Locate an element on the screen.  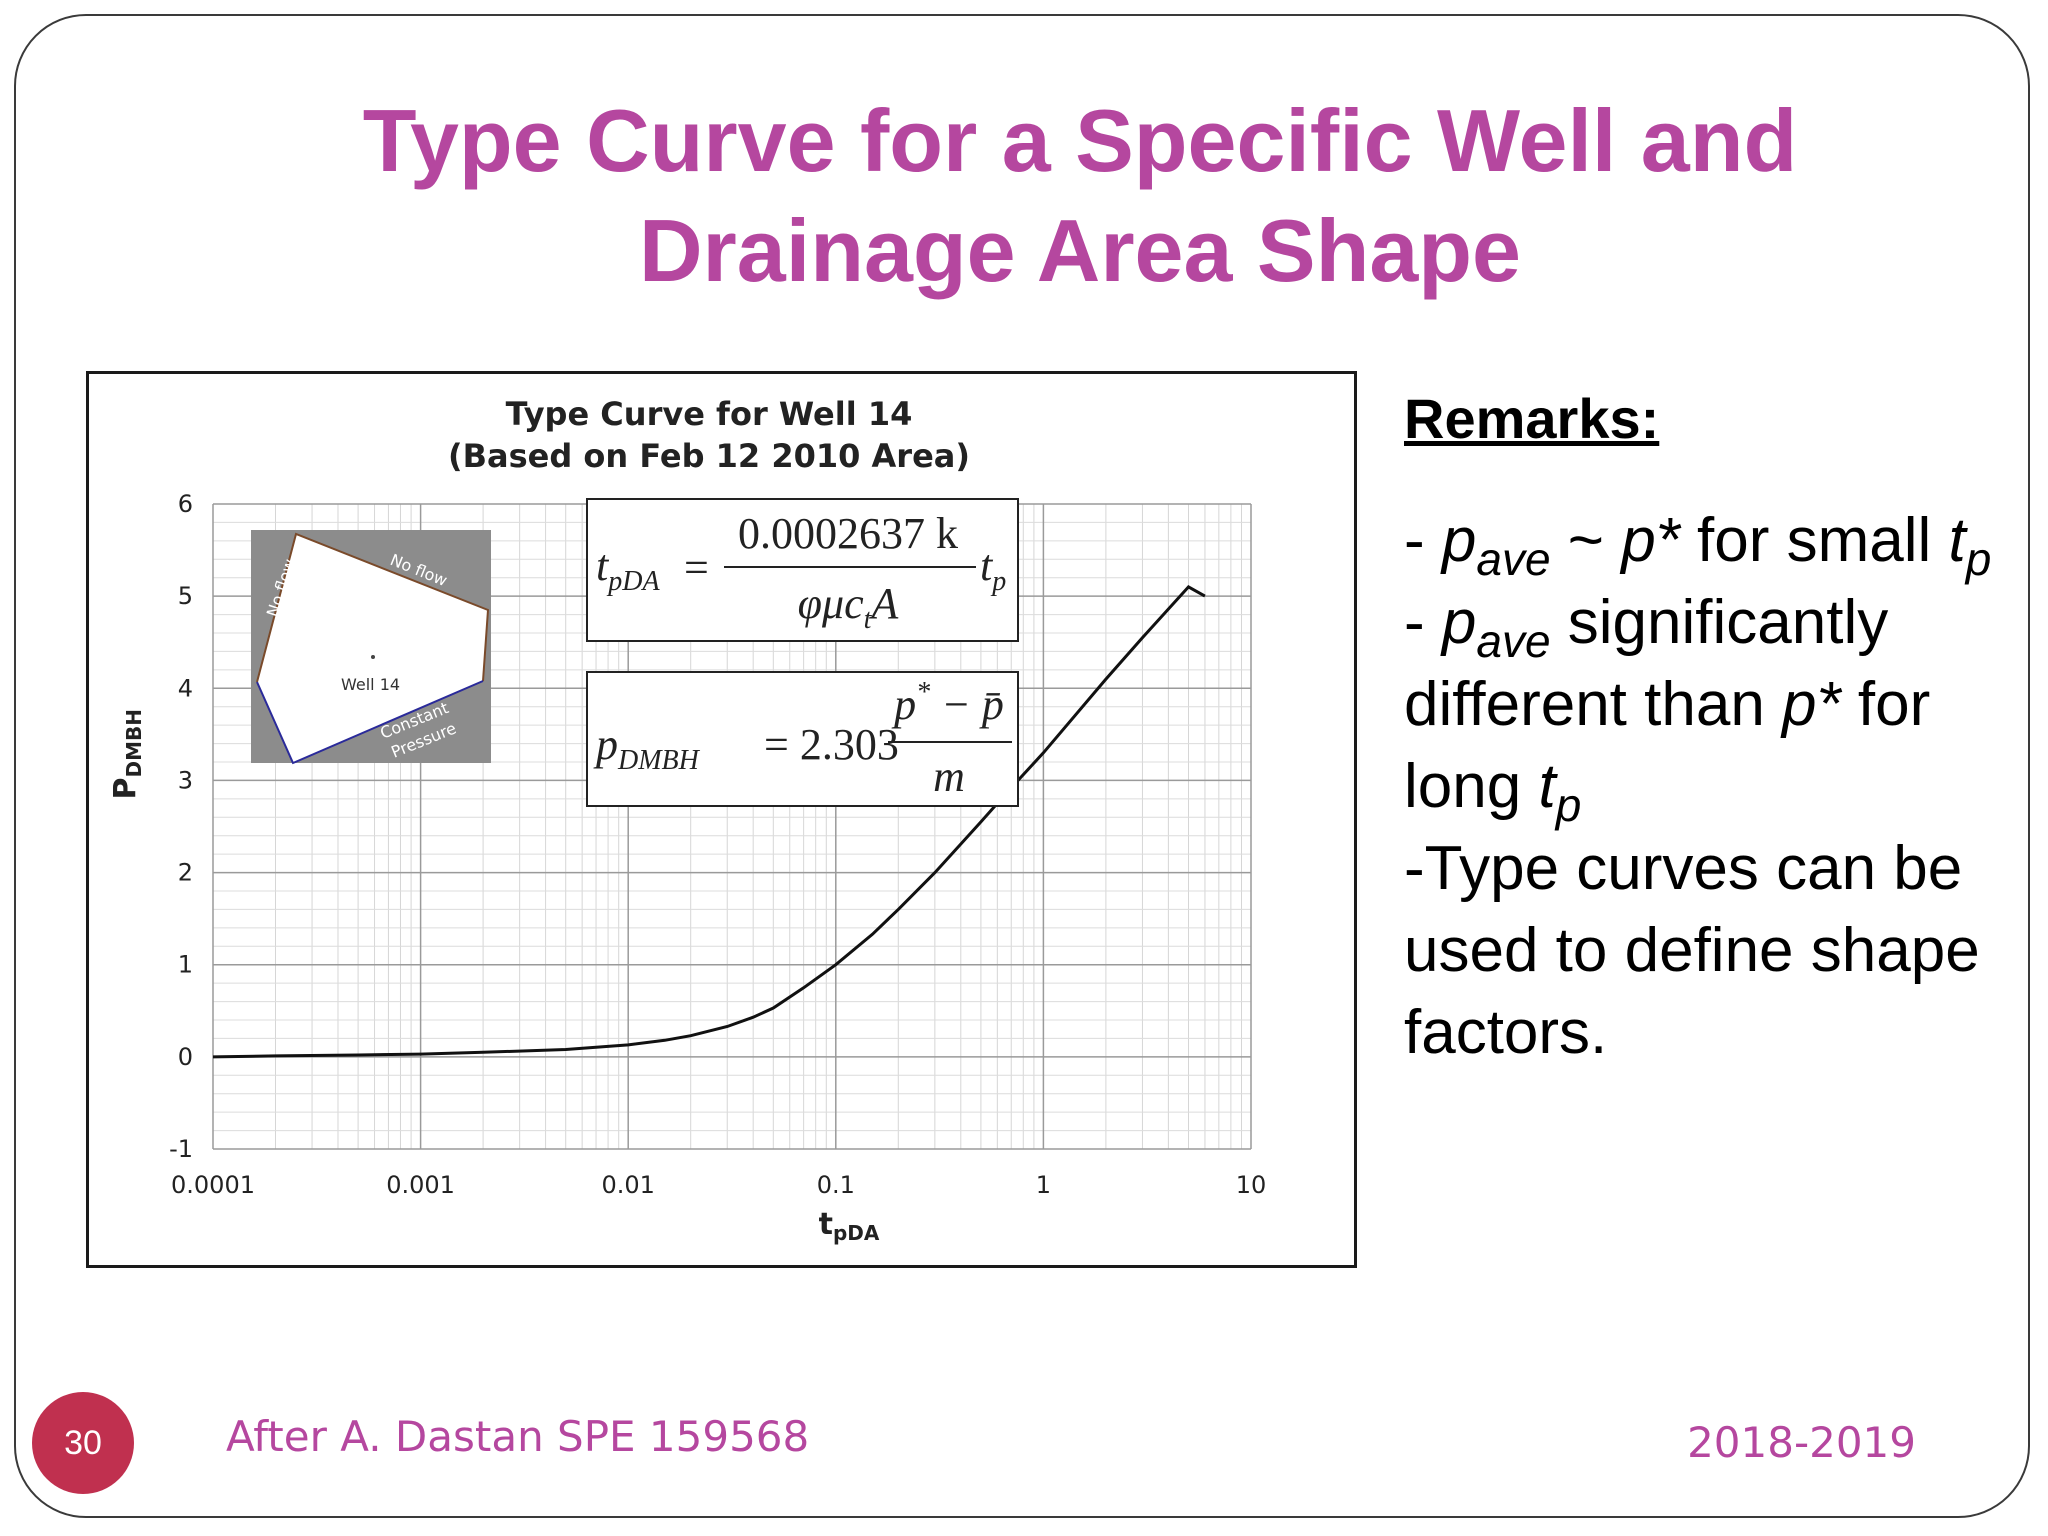
pdmbh-formula: pDMBH = 2.303 p* − p̄ m is located at coordinates (802, 739).